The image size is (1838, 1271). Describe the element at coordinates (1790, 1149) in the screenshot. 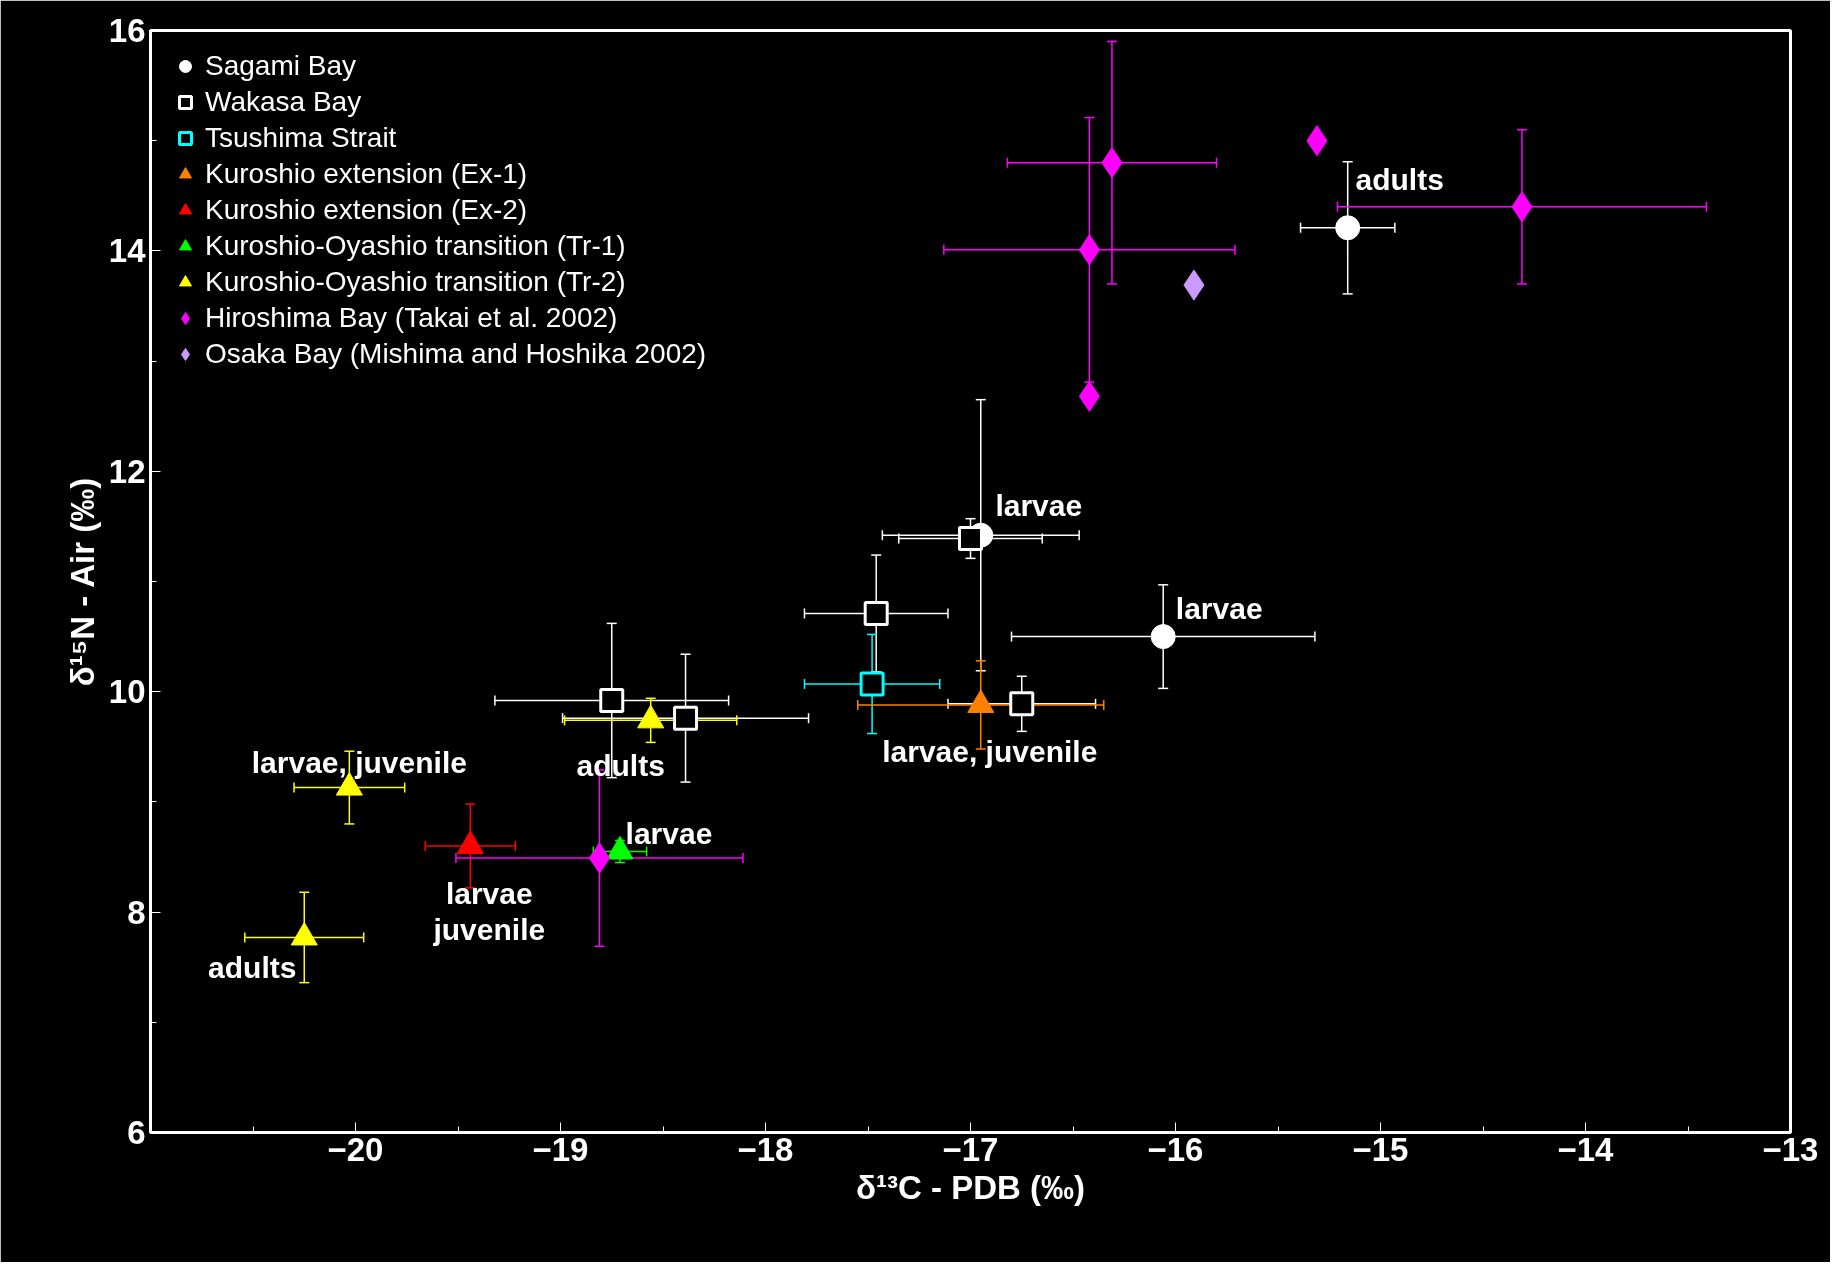

I see `x-tick-label: −13` at that location.